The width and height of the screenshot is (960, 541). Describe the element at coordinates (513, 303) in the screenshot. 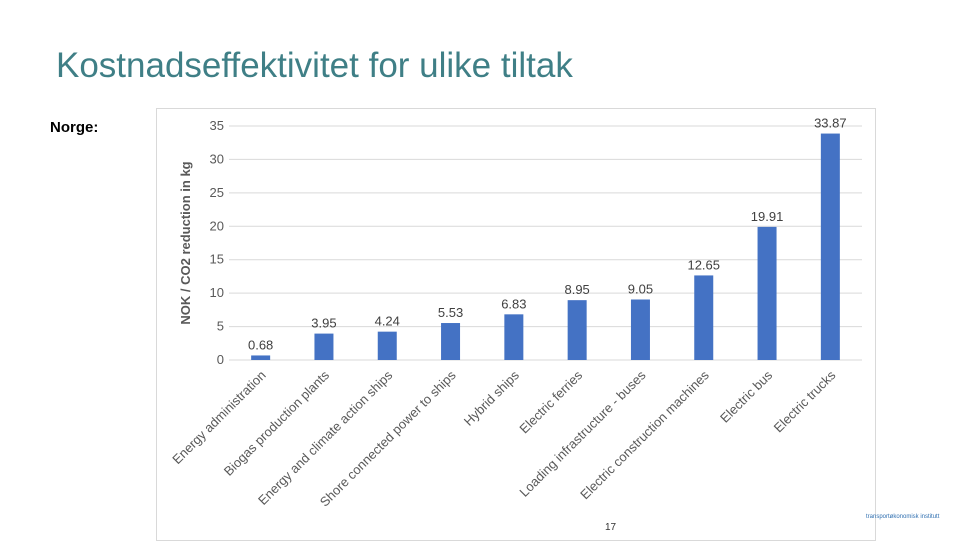

I see `data-label: 6.83` at that location.